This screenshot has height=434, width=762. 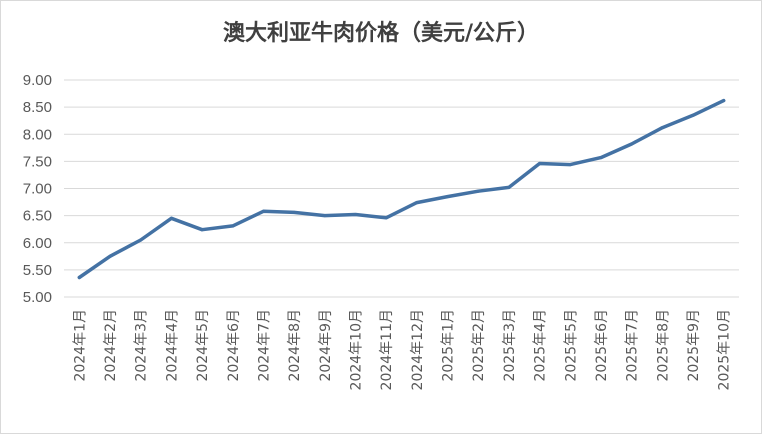 What do you see at coordinates (725, 349) in the screenshot?
I see `x-tick-label: 2025年10月` at bounding box center [725, 349].